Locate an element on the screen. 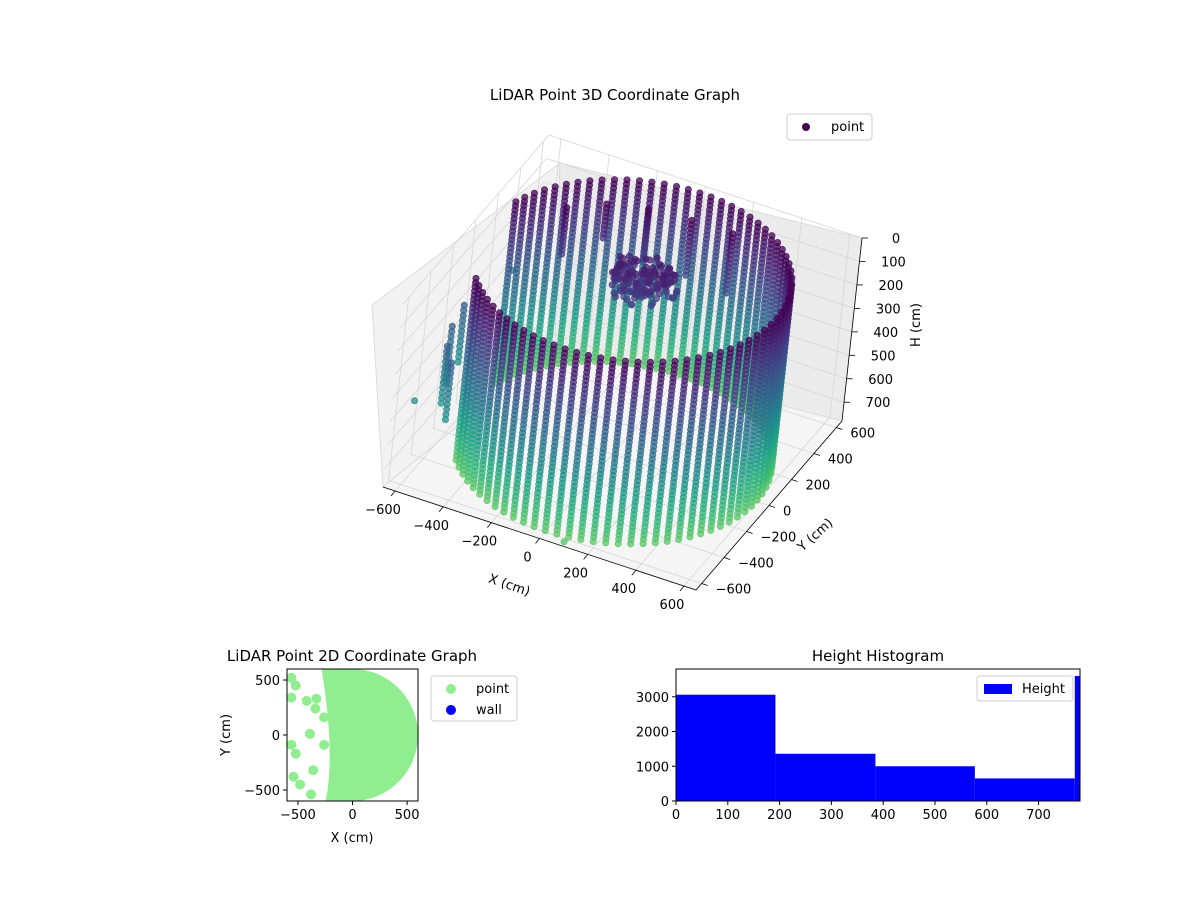  y-axis-label-3d: Y (cm) is located at coordinates (815, 536).